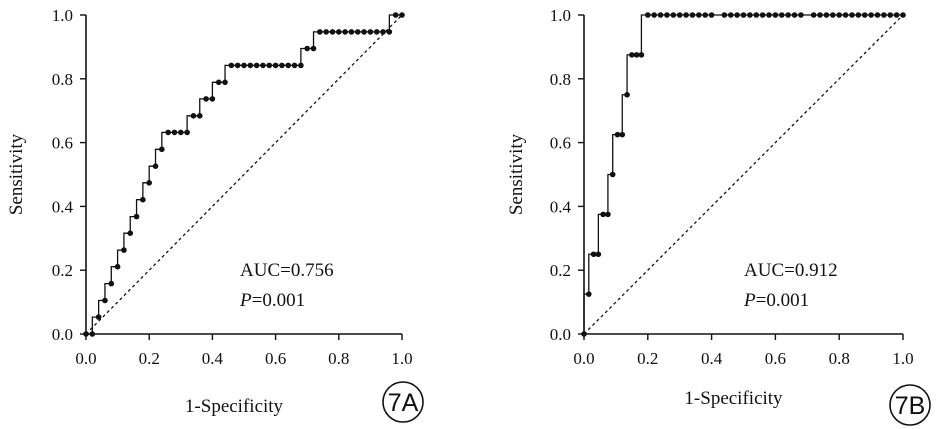  What do you see at coordinates (149, 358) in the screenshot?
I see `x-tick-label: 0.2` at bounding box center [149, 358].